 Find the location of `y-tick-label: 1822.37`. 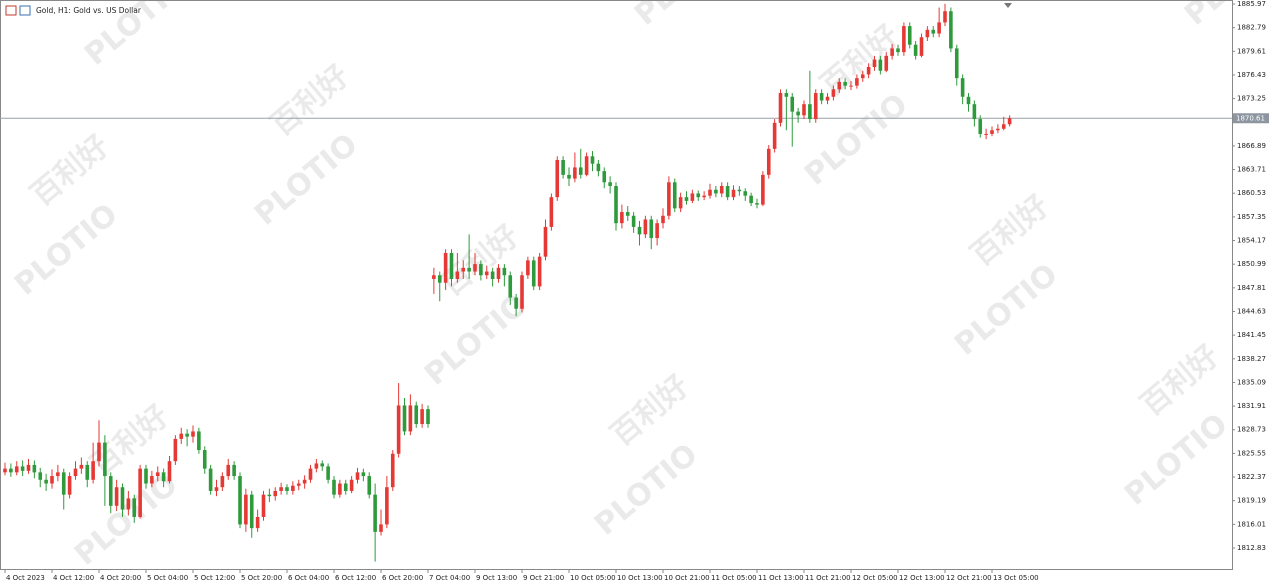

y-tick-label: 1822.37 is located at coordinates (1251, 477).